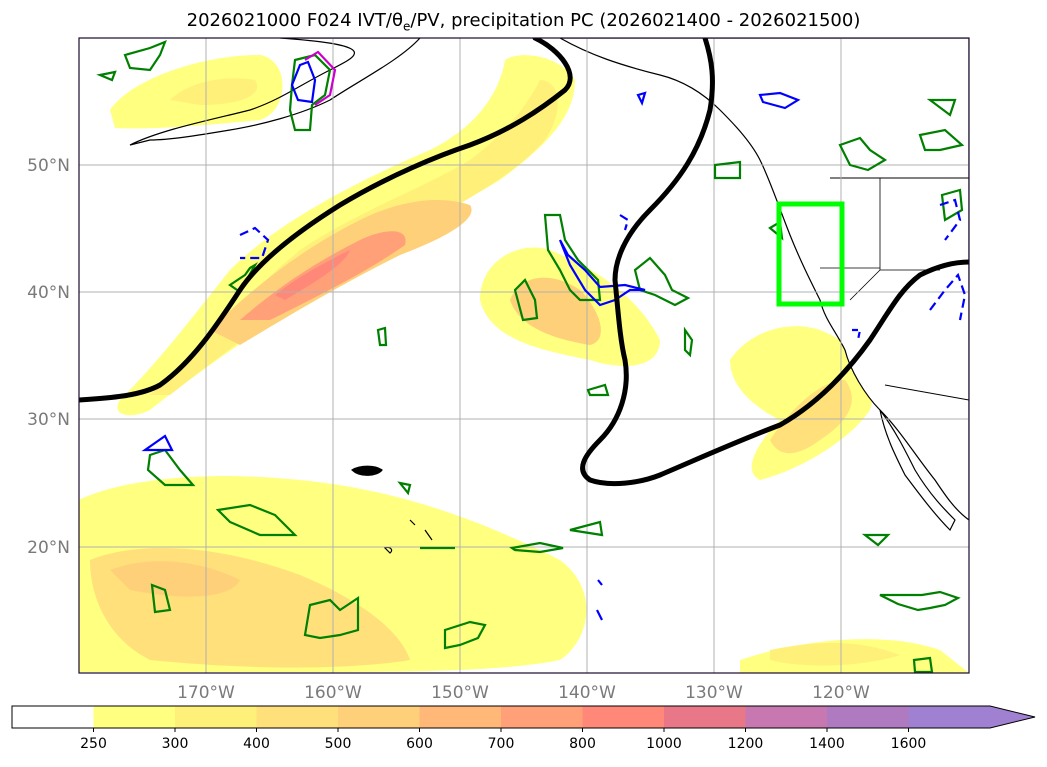  What do you see at coordinates (275, 92) in the screenshot?
I see `alaska-coast` at bounding box center [275, 92].